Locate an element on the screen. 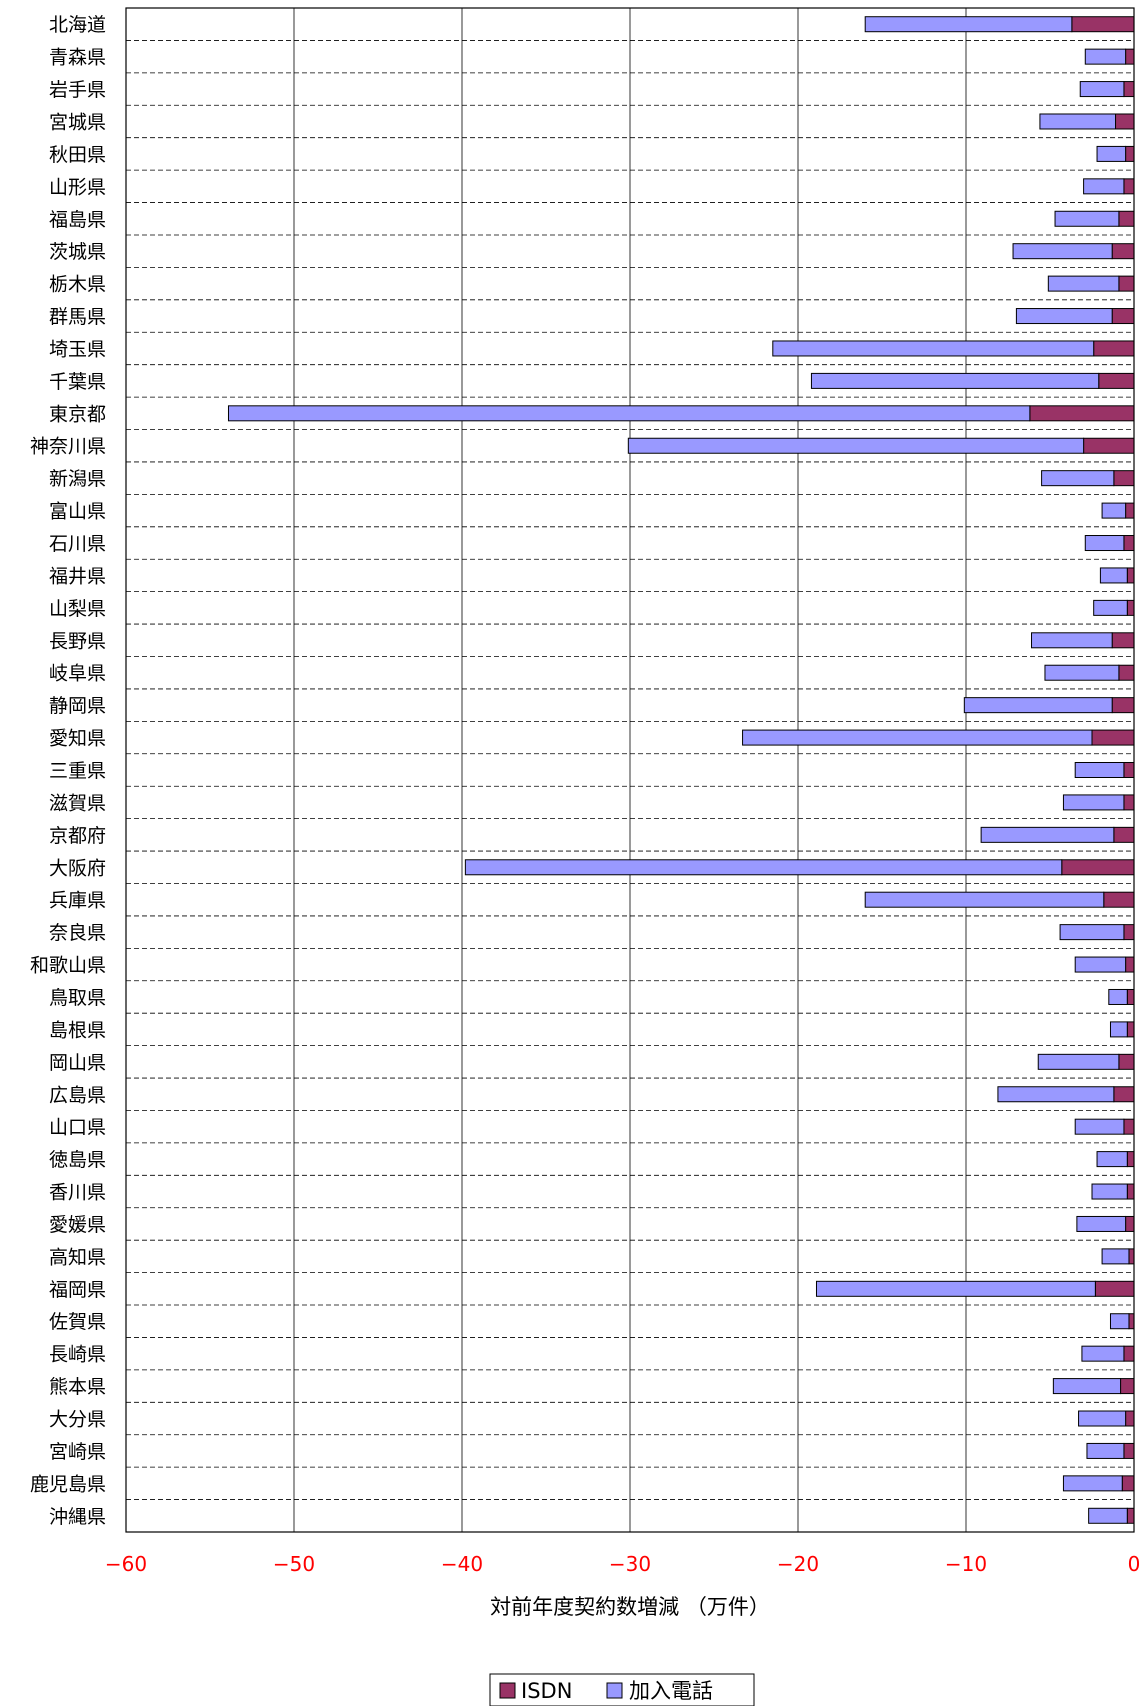 The image size is (1148, 1706). category-label: 福島県 is located at coordinates (77, 220).